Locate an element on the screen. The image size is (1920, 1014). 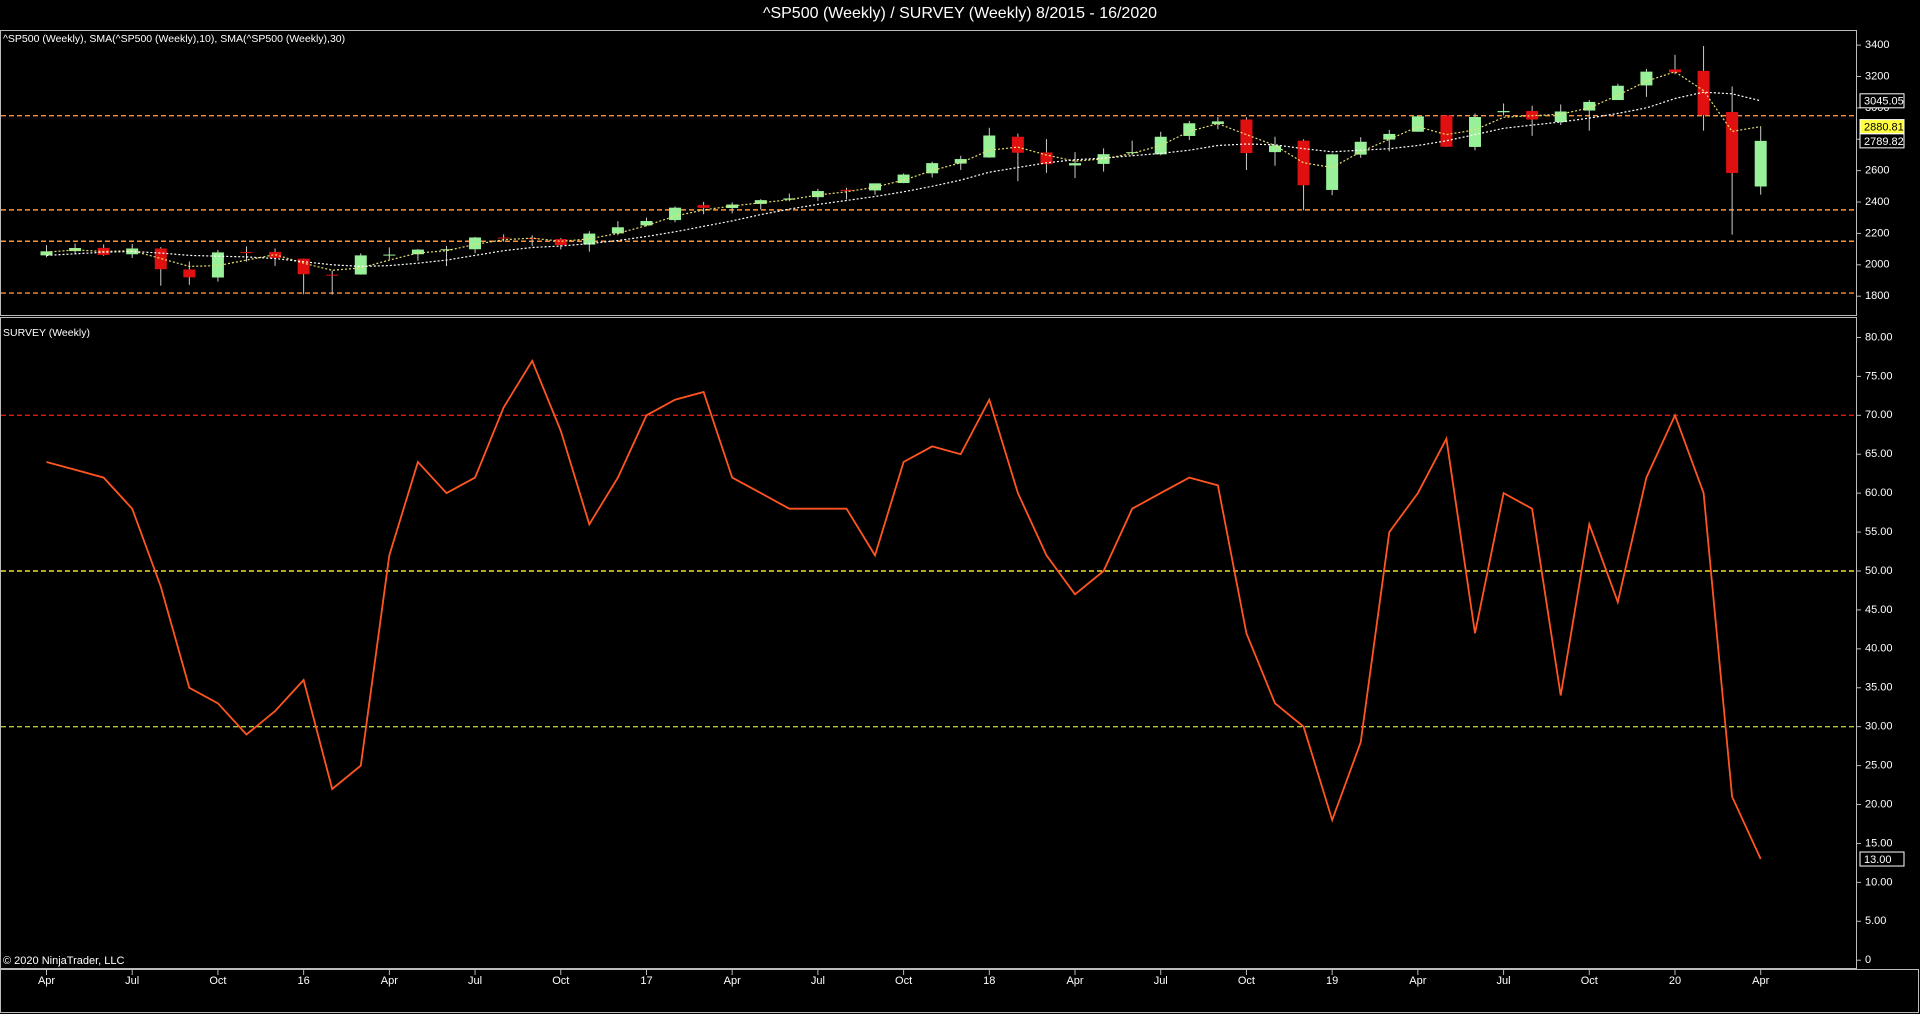
y-tick-label: 30.00 is located at coordinates (1879, 727).